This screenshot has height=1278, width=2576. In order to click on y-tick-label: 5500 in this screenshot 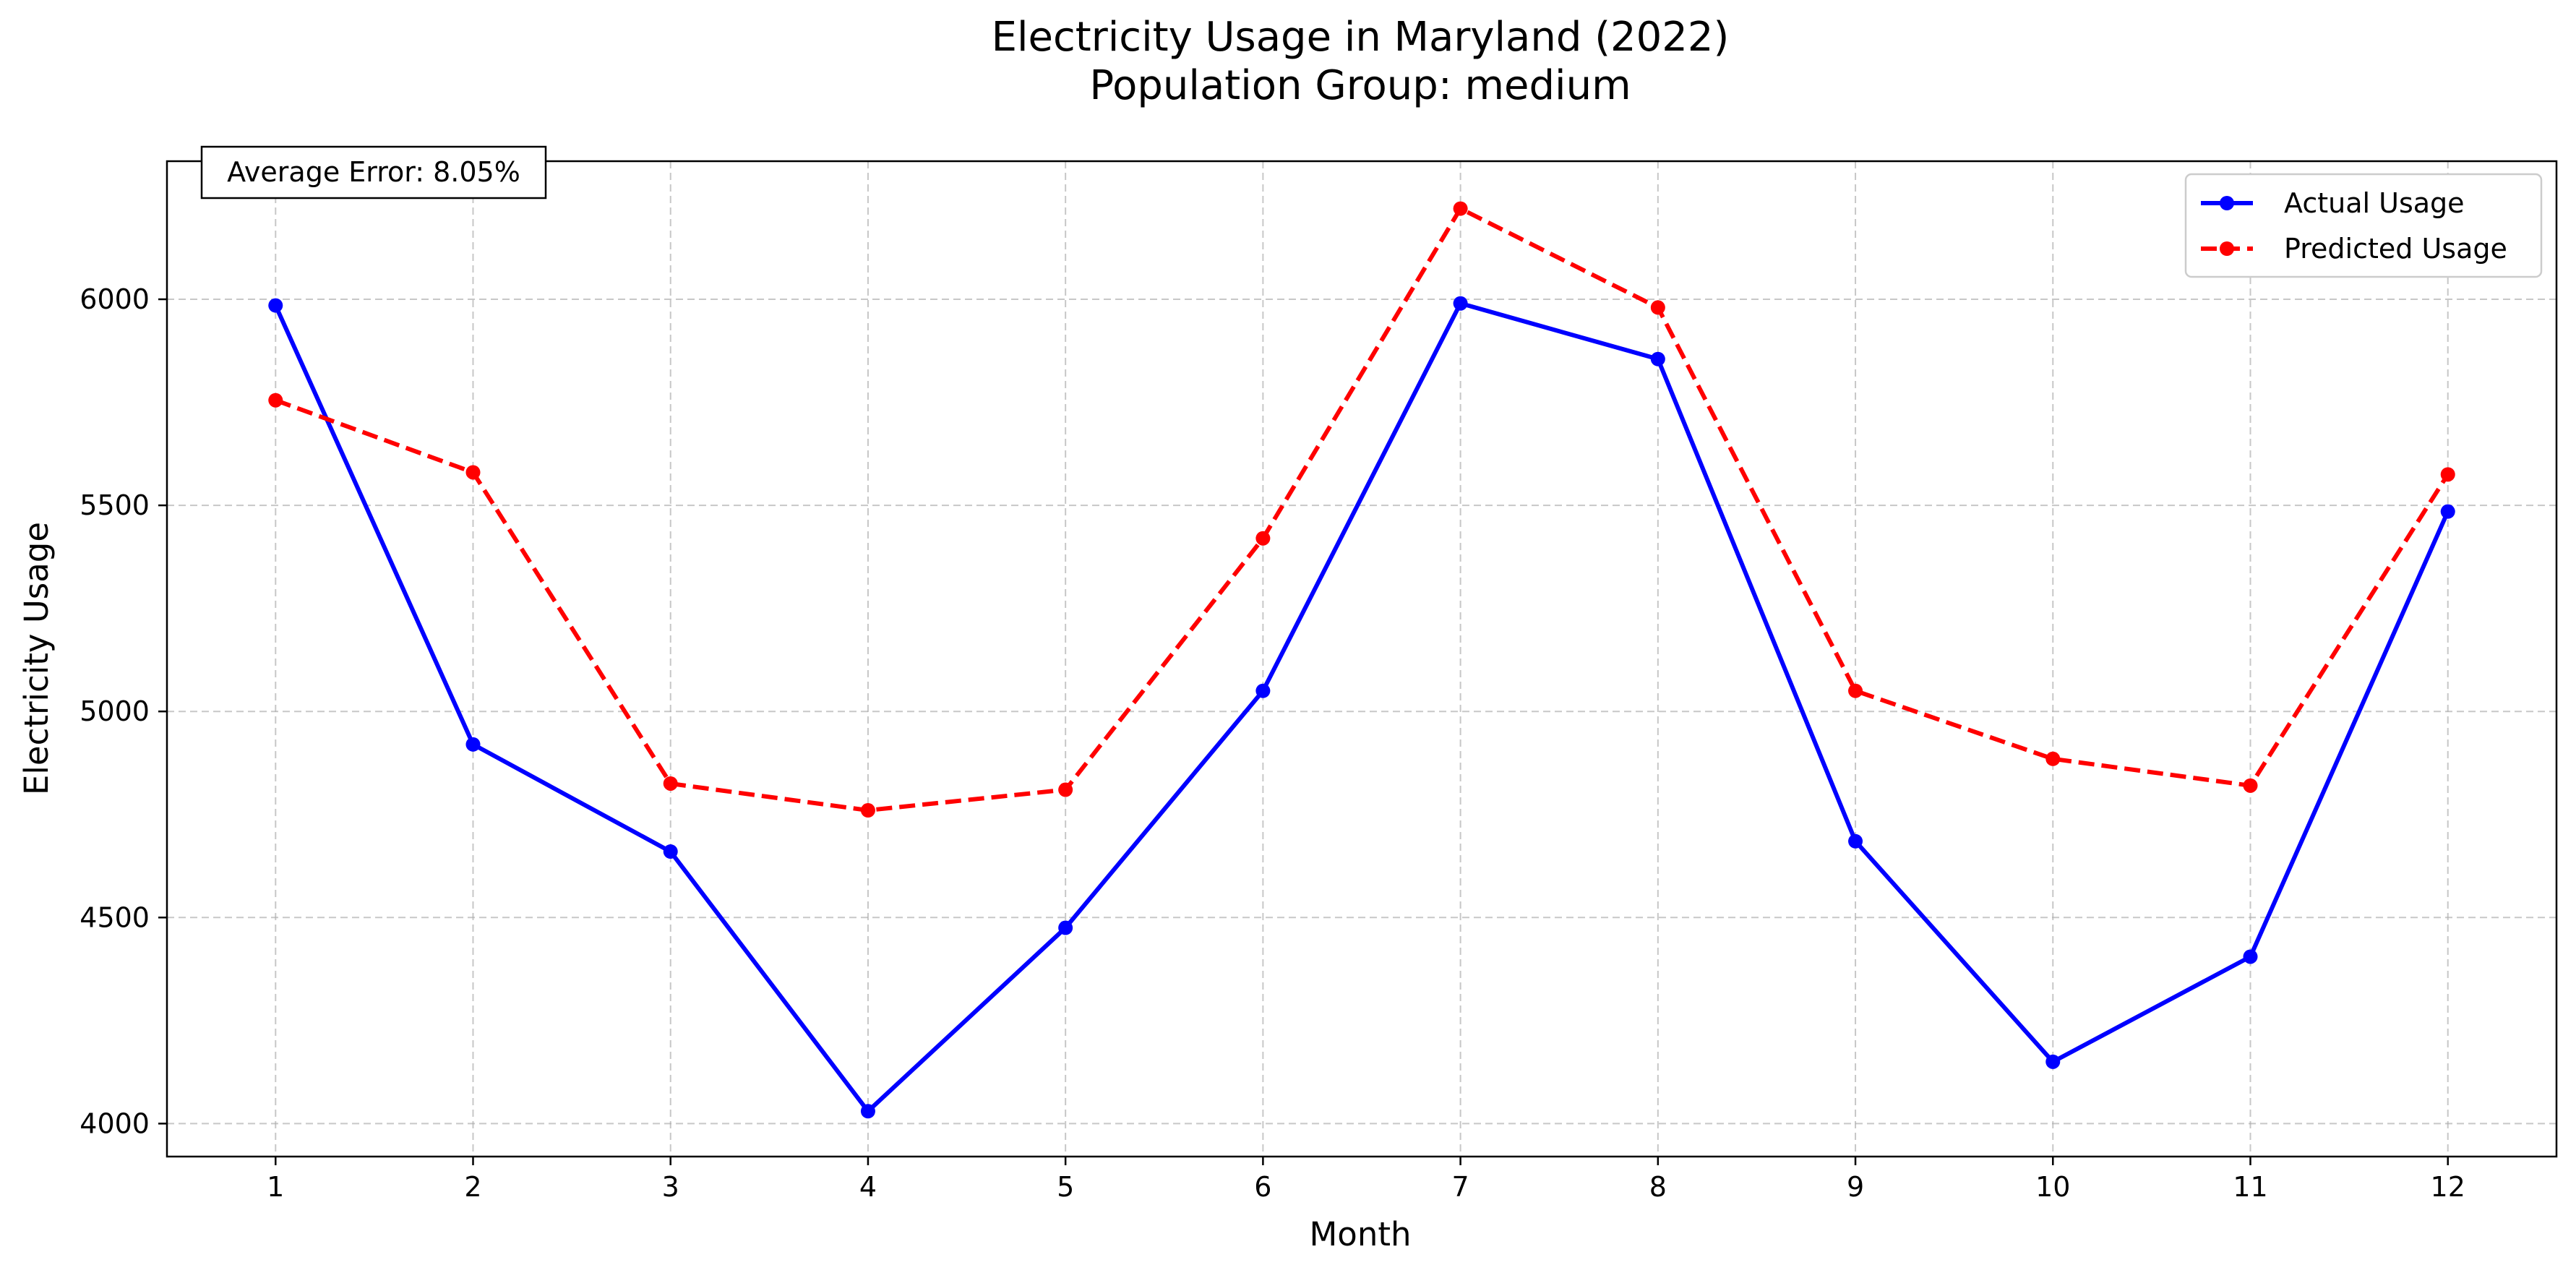, I will do `click(115, 505)`.